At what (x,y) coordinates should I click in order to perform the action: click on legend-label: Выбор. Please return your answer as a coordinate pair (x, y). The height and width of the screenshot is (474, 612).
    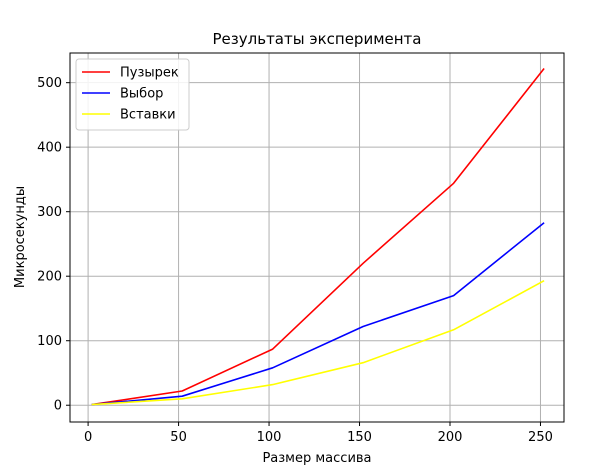
    Looking at the image, I should click on (141, 94).